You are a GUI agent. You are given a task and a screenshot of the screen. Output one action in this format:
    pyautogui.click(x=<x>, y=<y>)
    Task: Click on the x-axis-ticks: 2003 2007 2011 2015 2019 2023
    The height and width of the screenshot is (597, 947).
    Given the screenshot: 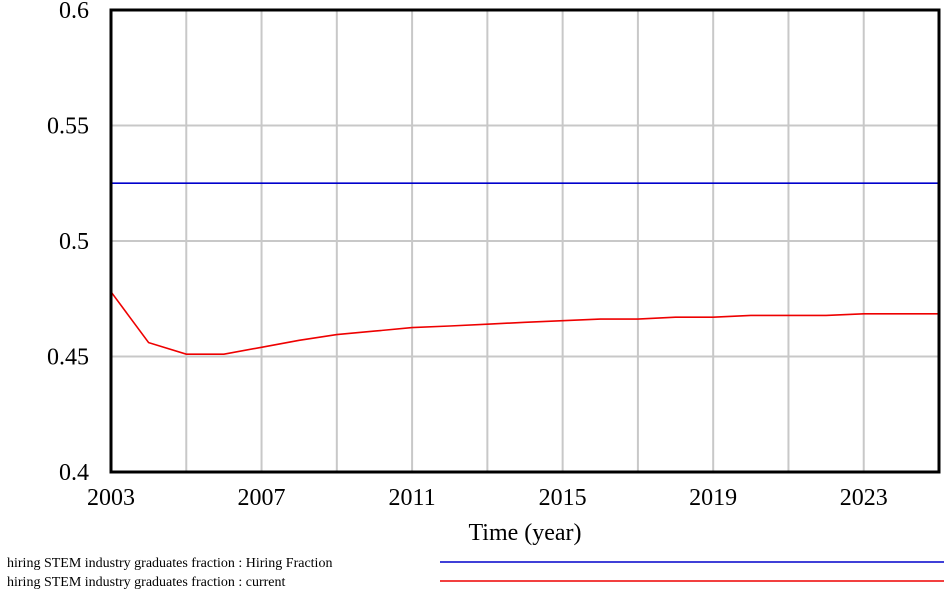 What is the action you would take?
    pyautogui.click(x=487, y=498)
    